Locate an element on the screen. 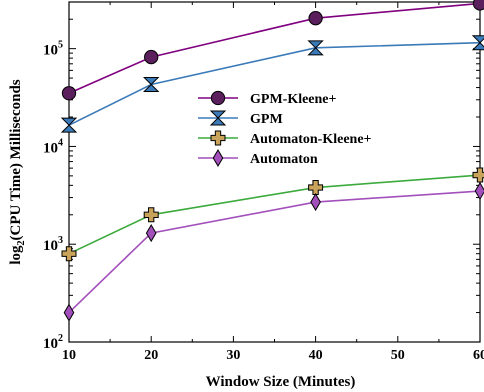 The width and height of the screenshot is (484, 392). y-tick-exponent: 4 is located at coordinates (60, 142).